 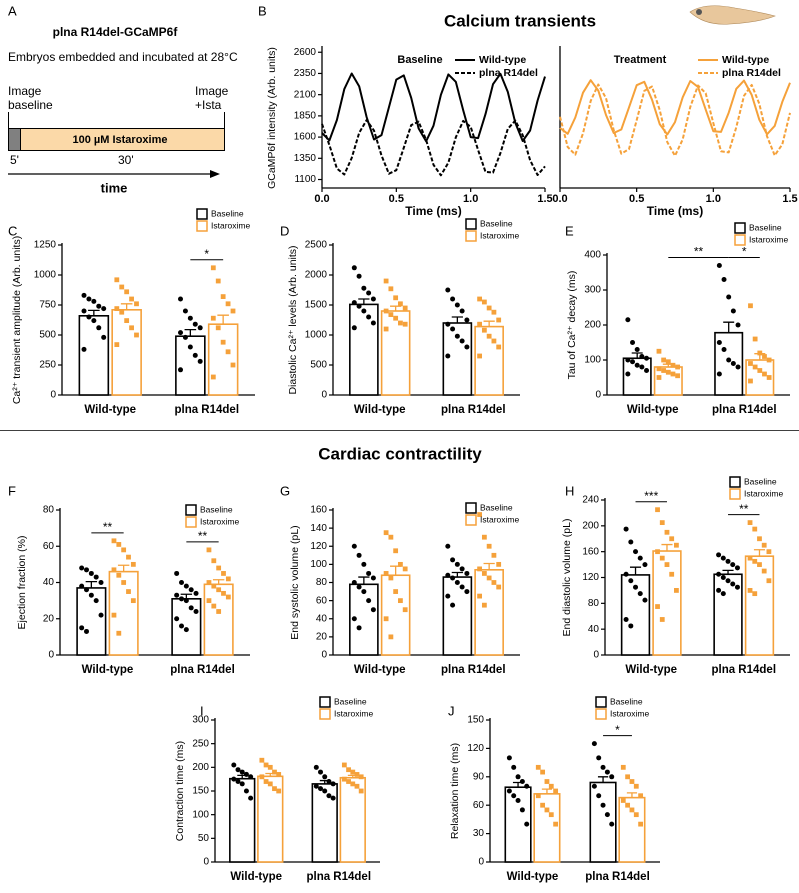 I want to click on time-label: 30', so click(x=126, y=160).